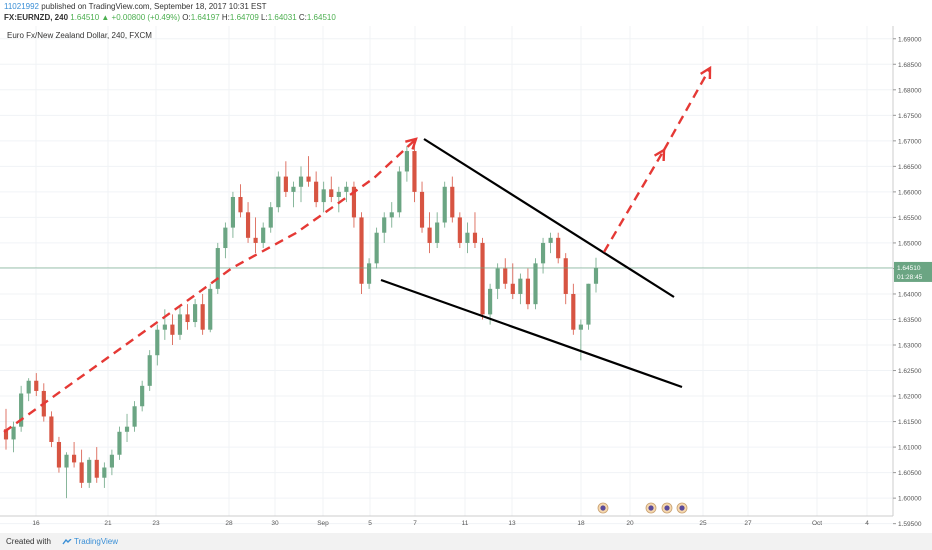 Image resolution: width=932 pixels, height=550 pixels. I want to click on y-tick-label: 1.62000, so click(910, 397).